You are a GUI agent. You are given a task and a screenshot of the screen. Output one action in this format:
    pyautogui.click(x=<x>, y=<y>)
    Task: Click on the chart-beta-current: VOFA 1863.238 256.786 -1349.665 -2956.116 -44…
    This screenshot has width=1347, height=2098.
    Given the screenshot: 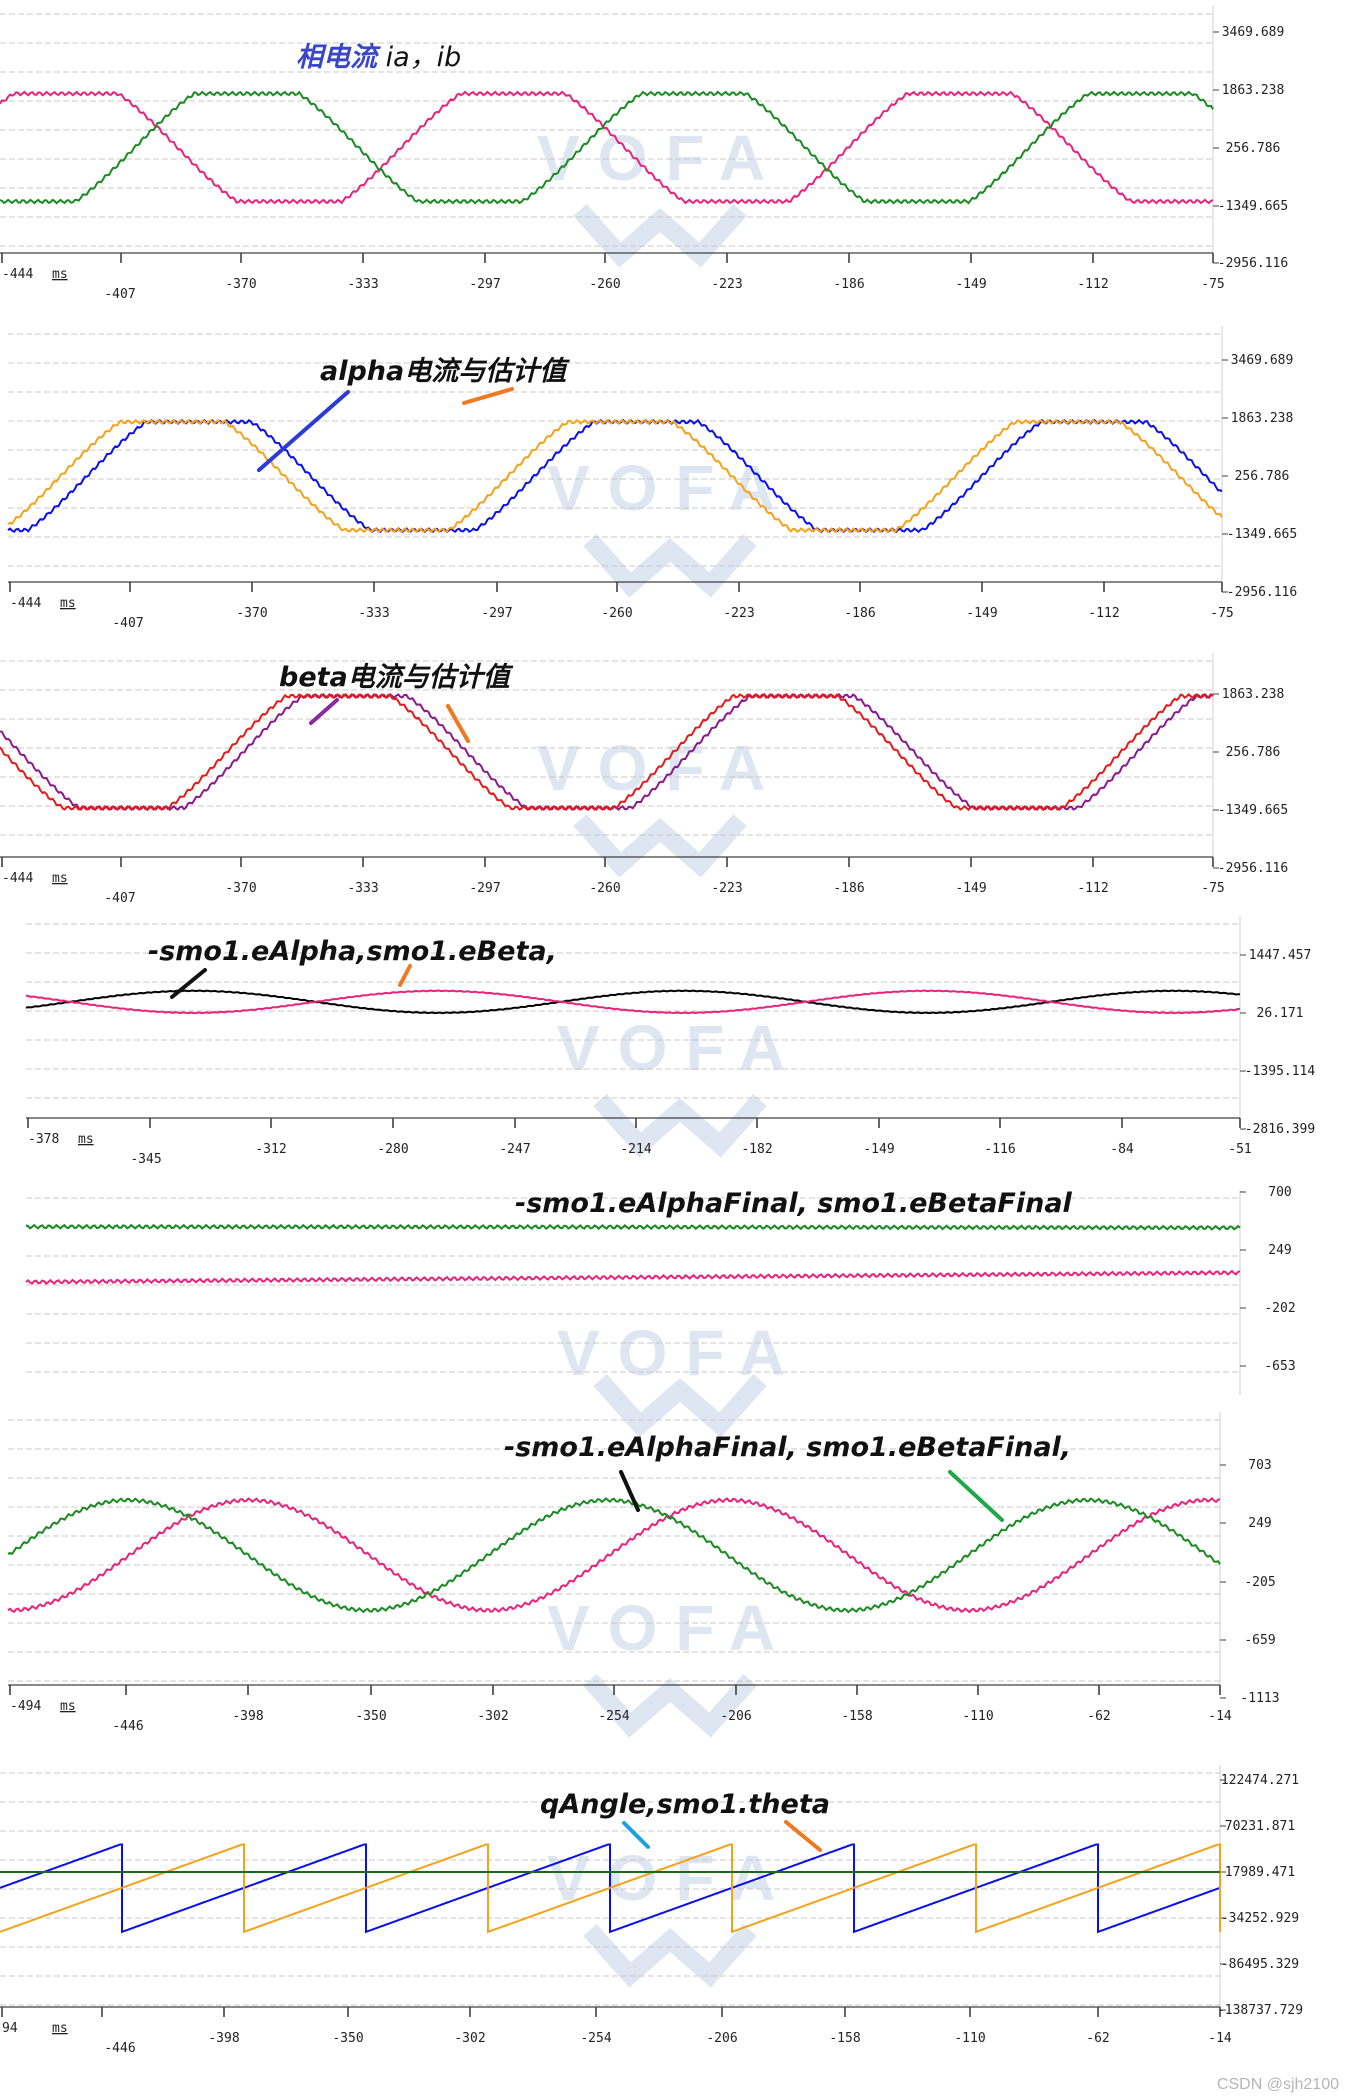 What is the action you would take?
    pyautogui.click(x=644, y=779)
    